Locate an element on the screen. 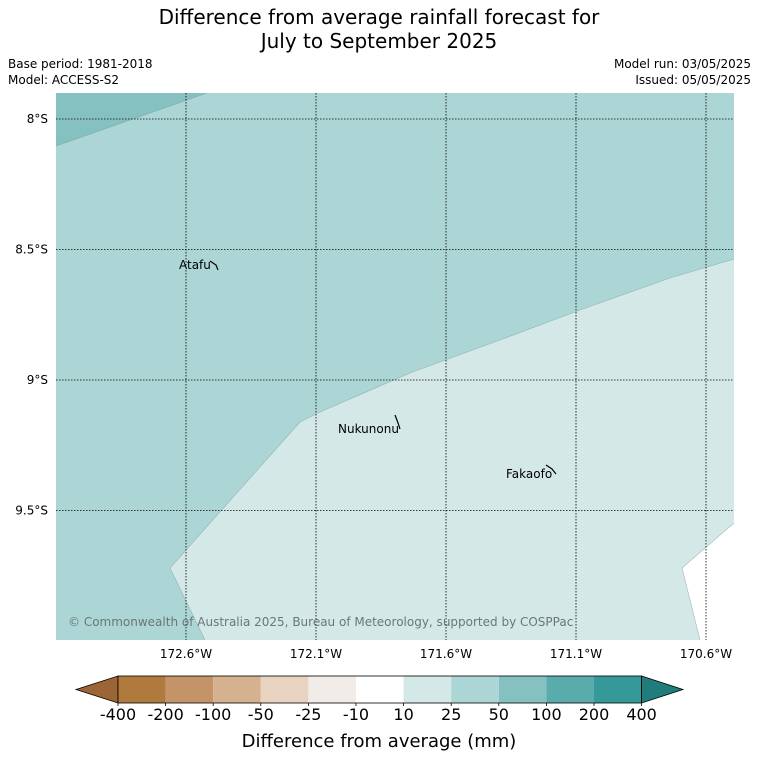  colorbar-tick-label-2: -100 is located at coordinates (213, 714).